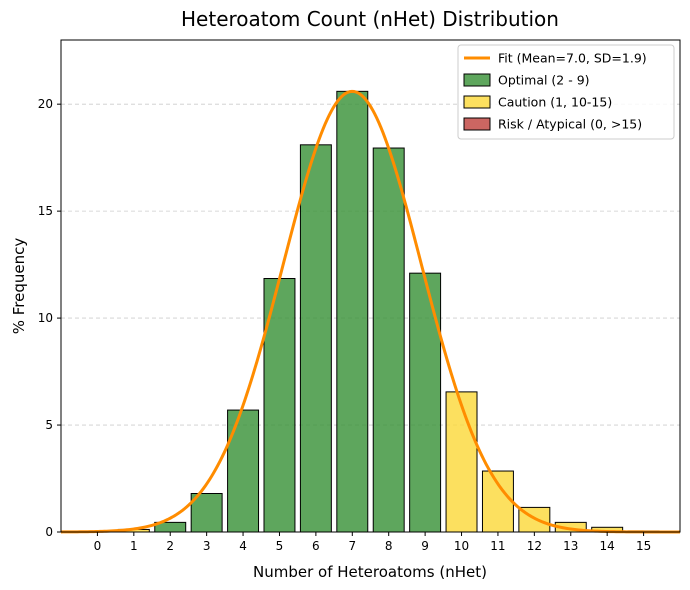  Describe the element at coordinates (555, 102) in the screenshot. I see `legend-label-2: Caution (1, 10-15)` at that location.